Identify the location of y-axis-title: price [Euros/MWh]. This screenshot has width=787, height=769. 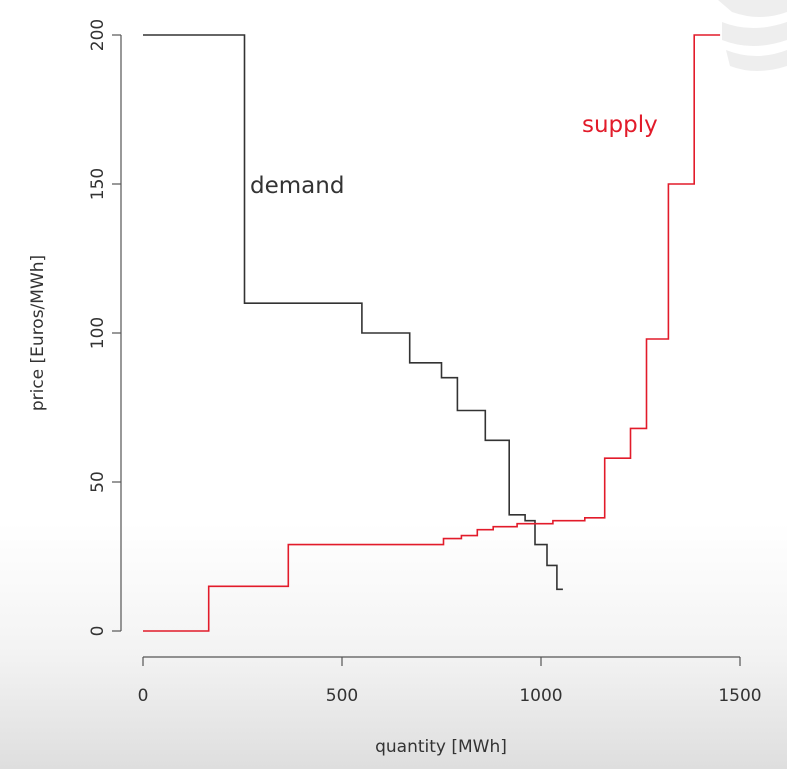
(38, 333).